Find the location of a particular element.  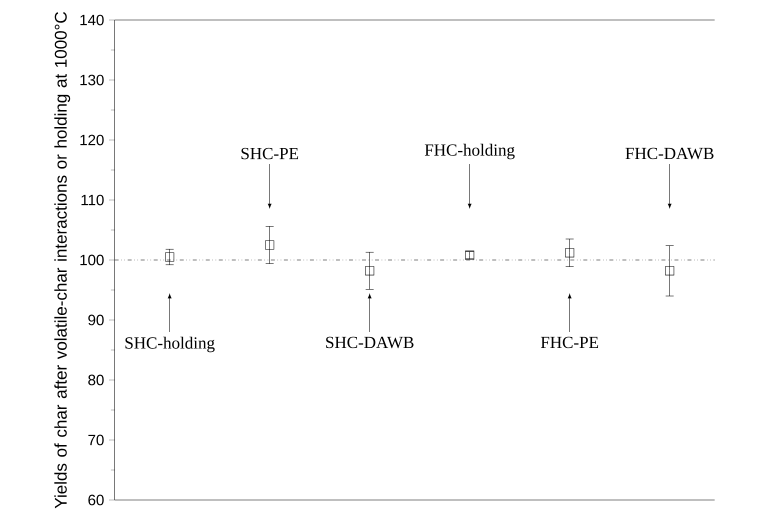

y-tick-label: 130 is located at coordinates (92, 80).